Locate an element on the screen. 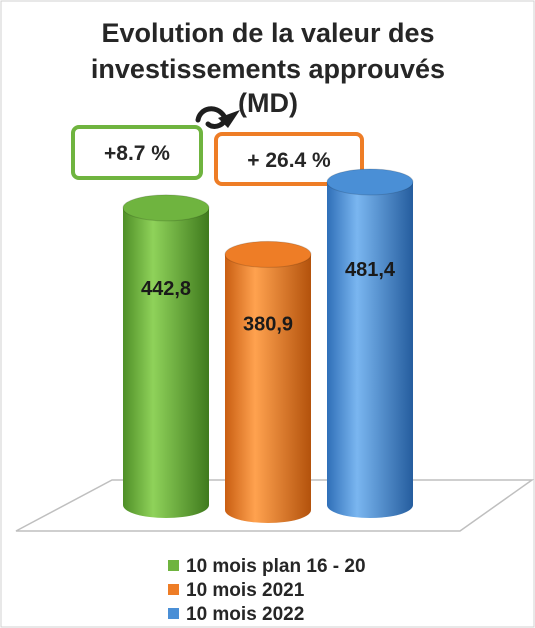 This screenshot has height=628, width=535. chart-title-line-2: investissements approuvés is located at coordinates (268, 69).